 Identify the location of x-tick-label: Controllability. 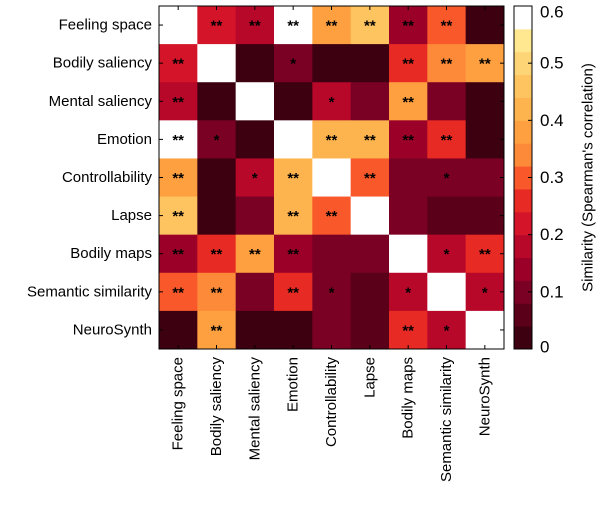
(331, 402).